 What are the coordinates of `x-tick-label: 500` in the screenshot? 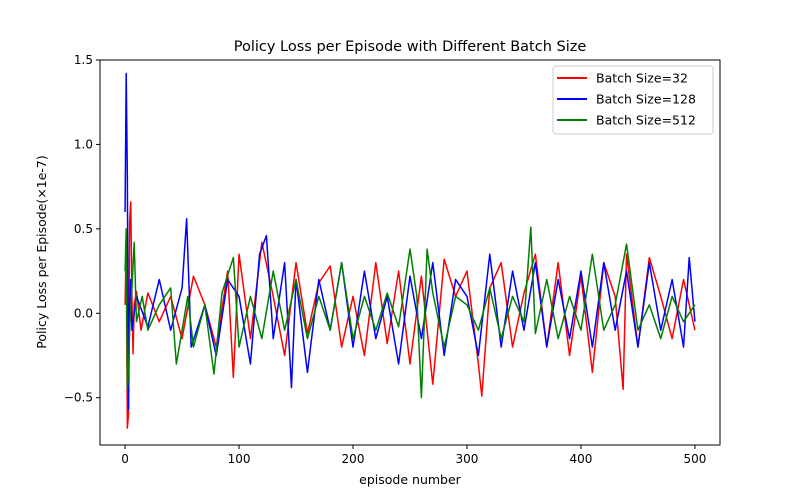 It's located at (694, 459).